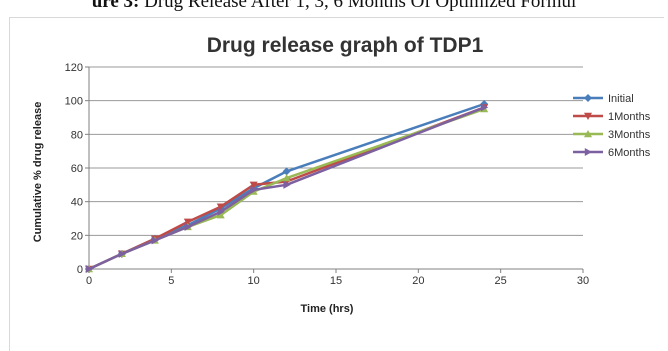 The image size is (668, 351). I want to click on y-tick-label-0: 0, so click(80, 270).